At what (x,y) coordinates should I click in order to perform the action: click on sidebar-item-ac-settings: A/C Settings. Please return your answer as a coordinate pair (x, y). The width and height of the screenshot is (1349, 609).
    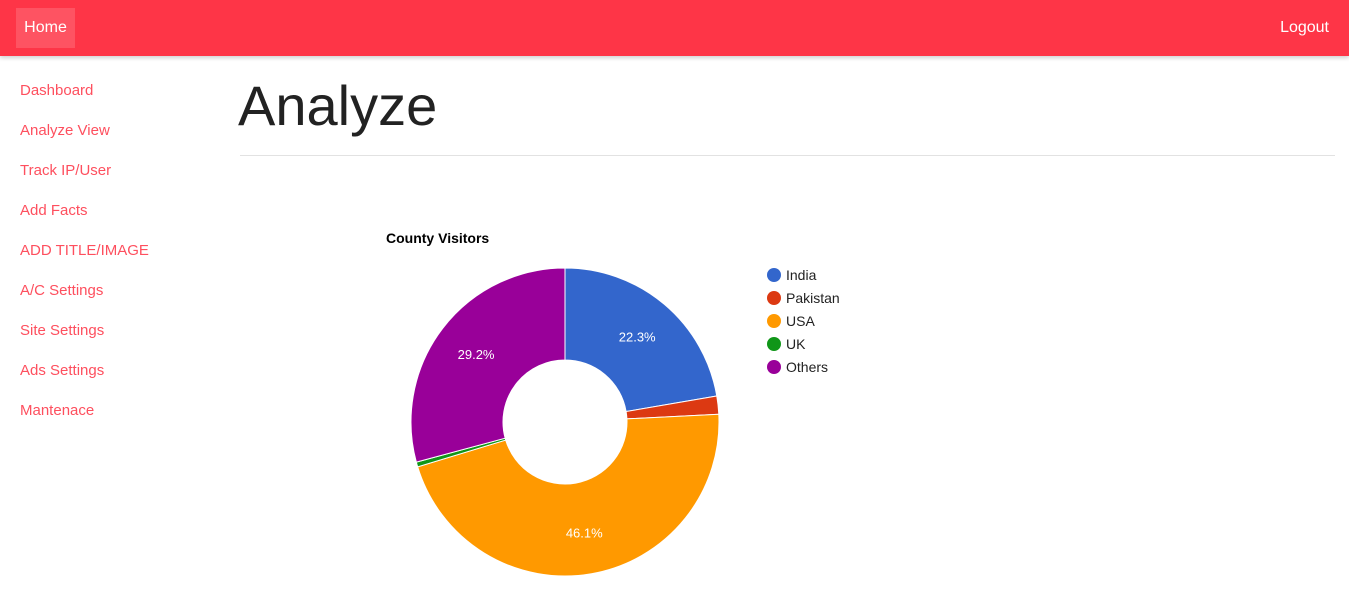
    Looking at the image, I should click on (62, 290).